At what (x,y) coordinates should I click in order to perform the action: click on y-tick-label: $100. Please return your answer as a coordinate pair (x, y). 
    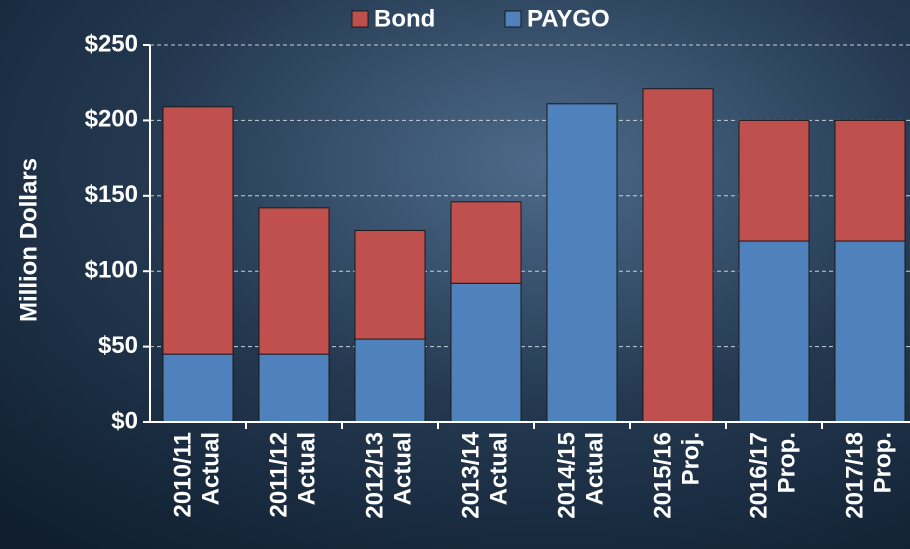
    Looking at the image, I should click on (111, 270).